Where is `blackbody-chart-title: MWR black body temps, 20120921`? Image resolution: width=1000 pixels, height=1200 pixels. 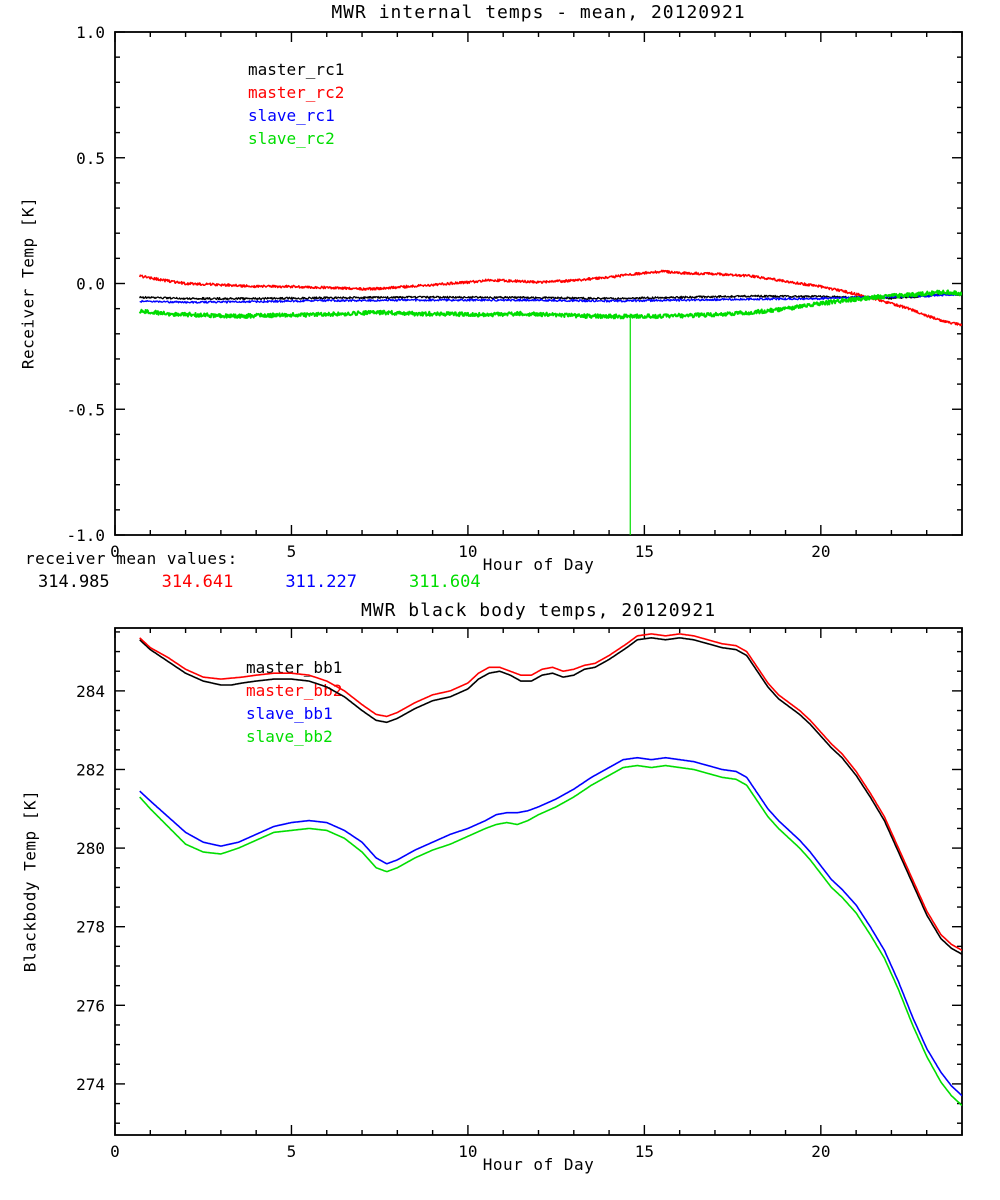 blackbody-chart-title: MWR black body temps, 20120921 is located at coordinates (538, 610).